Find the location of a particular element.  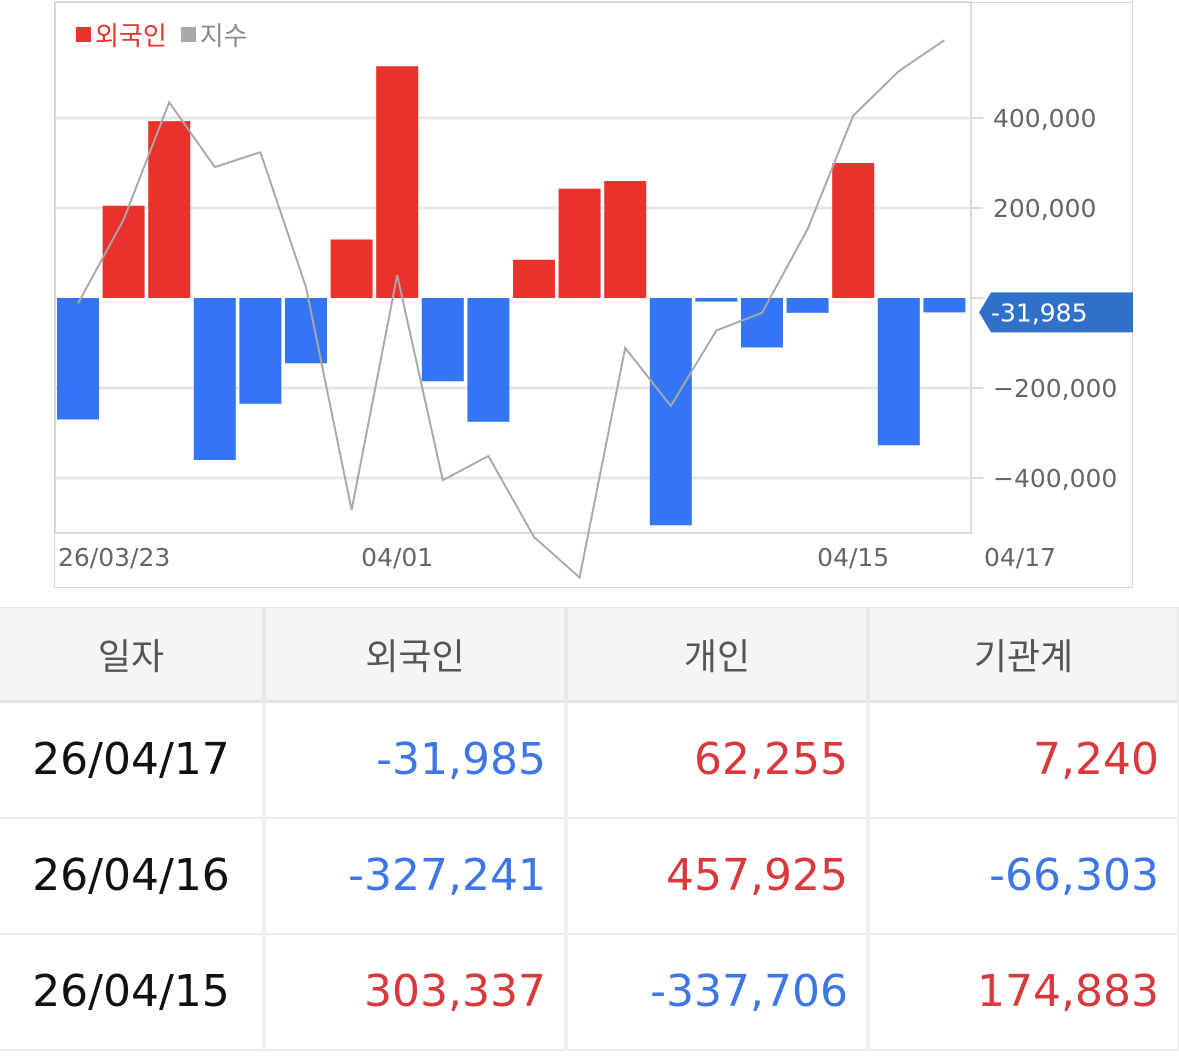

cell-institution: 7,240 is located at coordinates (1023, 760).